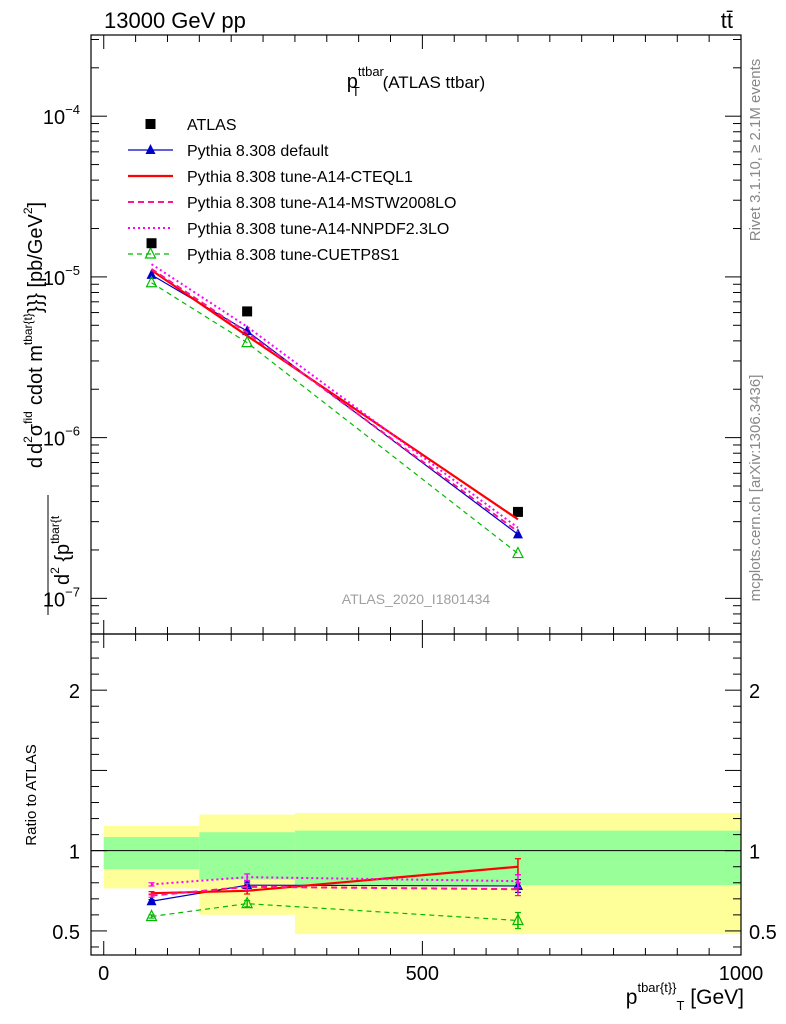 The height and width of the screenshot is (1024, 786). I want to click on y-tick-label-1: 10⁻⁶, so click(61, 437).